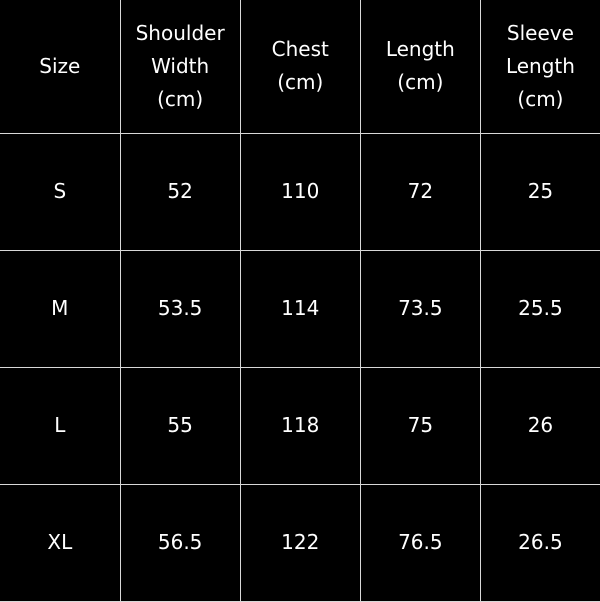  I want to click on cell-chest: 114, so click(300, 308).